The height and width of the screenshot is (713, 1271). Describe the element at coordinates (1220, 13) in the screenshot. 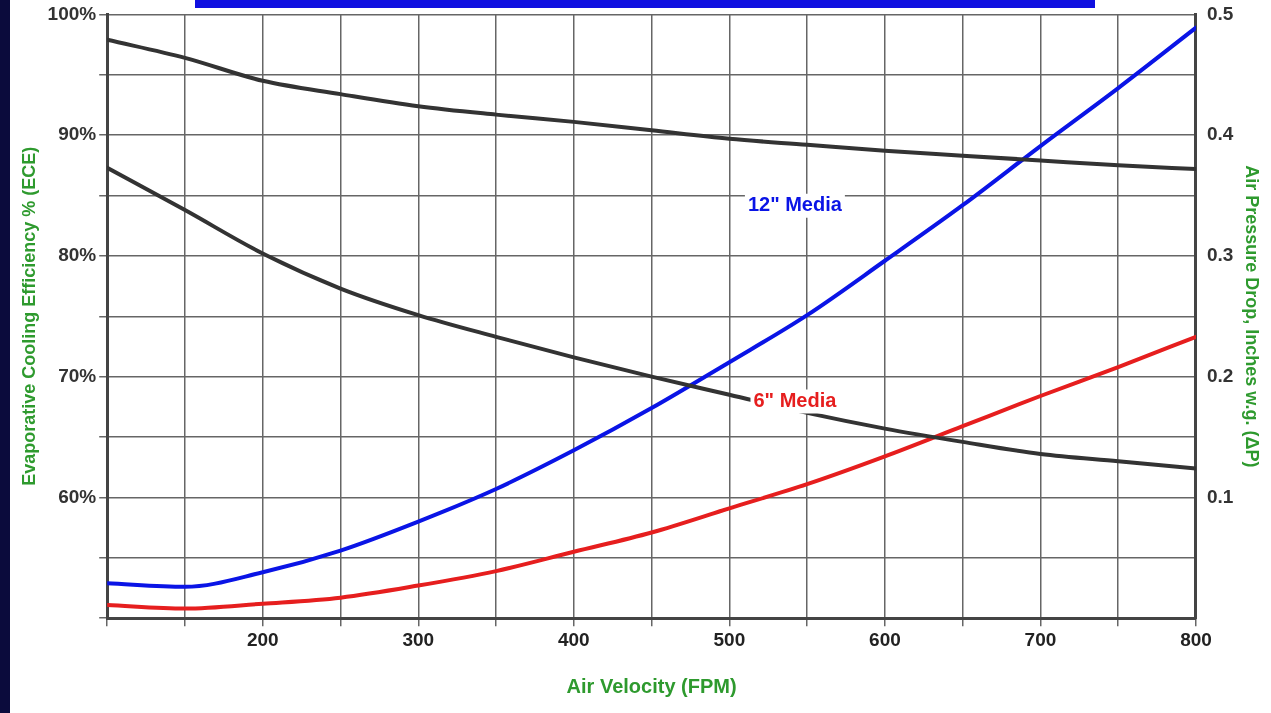

I see `y2-tick-label: 0.5` at that location.